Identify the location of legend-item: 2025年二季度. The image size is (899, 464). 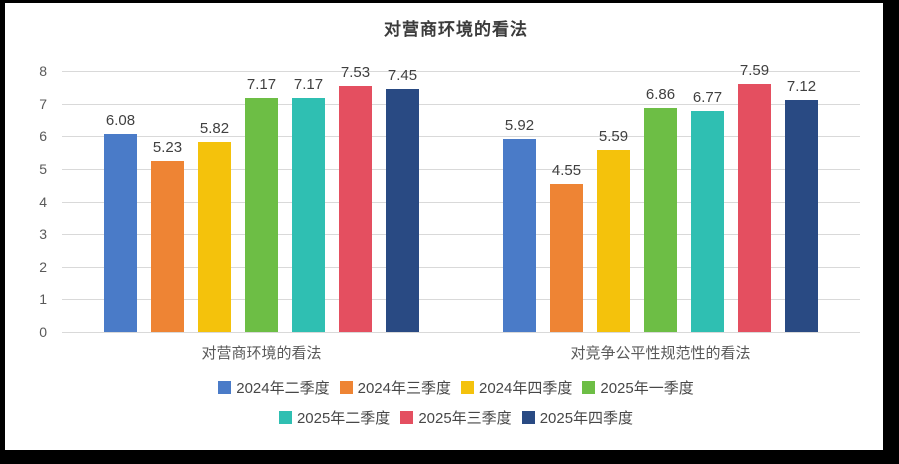
(334, 417).